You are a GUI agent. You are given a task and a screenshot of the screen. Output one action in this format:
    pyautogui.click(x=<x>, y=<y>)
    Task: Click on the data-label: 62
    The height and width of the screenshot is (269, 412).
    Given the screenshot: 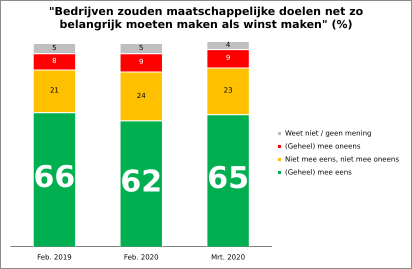 What is the action you would take?
    pyautogui.click(x=141, y=182)
    